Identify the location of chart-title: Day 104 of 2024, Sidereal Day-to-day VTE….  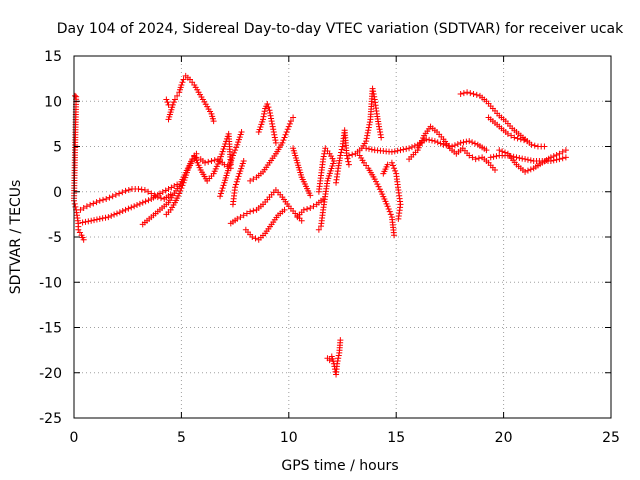
(340, 29).